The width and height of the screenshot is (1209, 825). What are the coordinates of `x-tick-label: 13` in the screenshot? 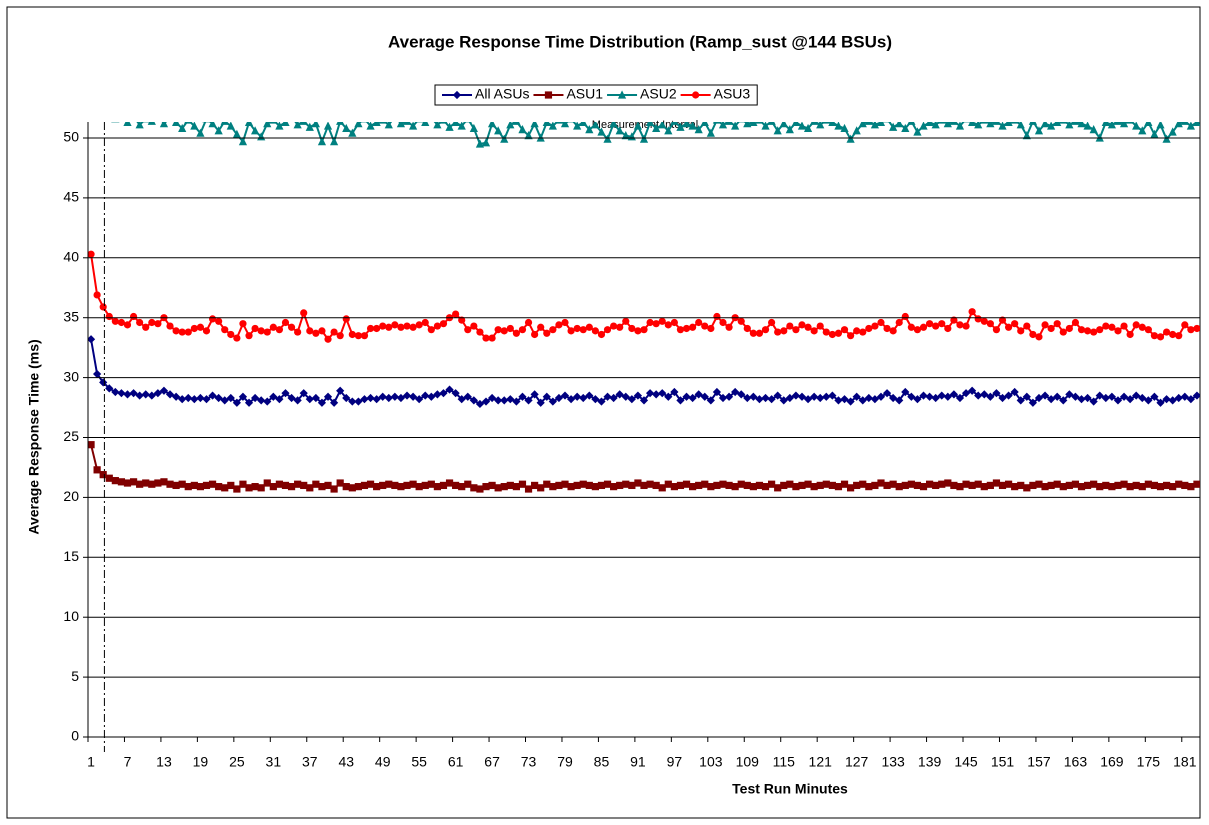 It's located at (164, 762).